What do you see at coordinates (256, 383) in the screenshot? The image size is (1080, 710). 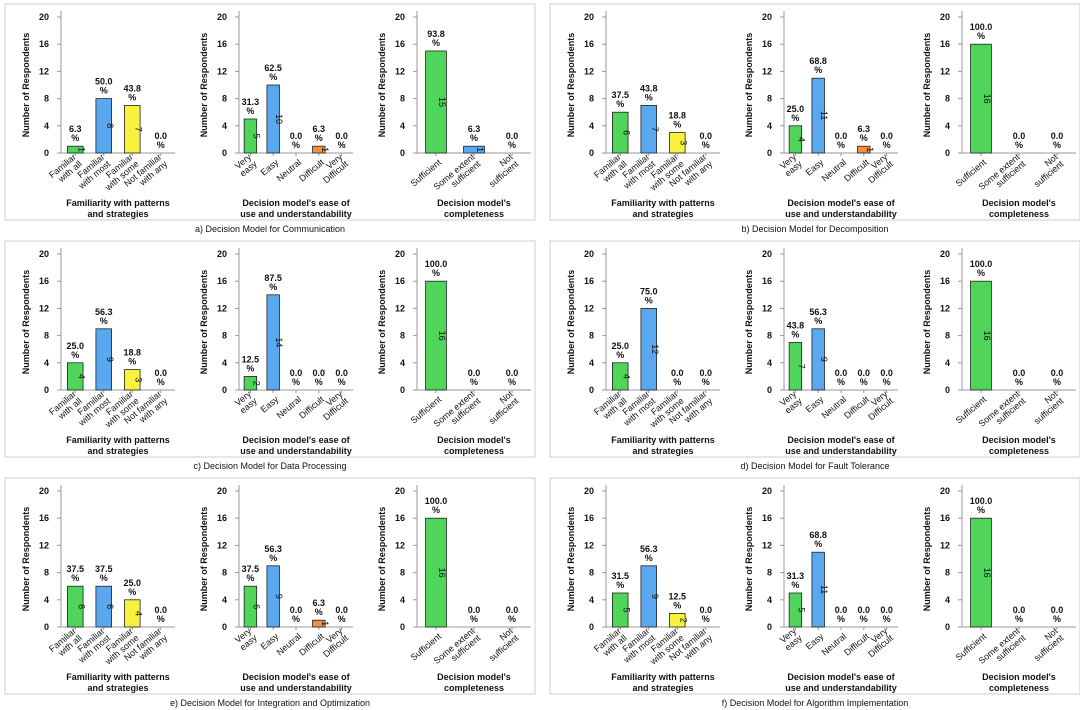 I see `bar-count: 2` at bounding box center [256, 383].